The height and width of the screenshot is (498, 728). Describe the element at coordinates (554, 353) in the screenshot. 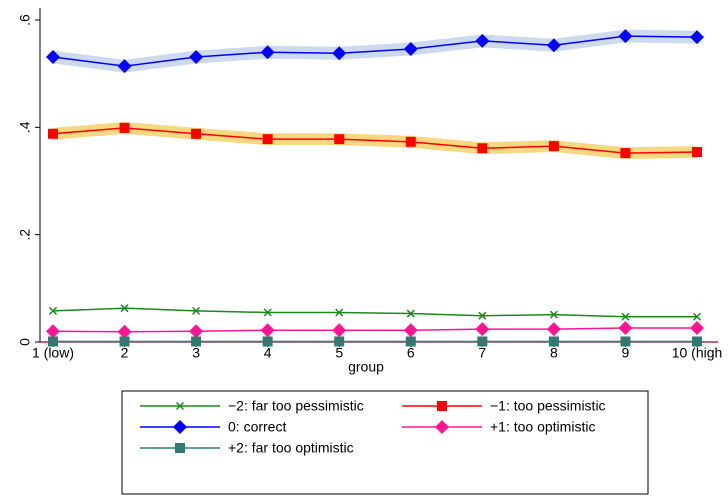

I see `x-tick-label: 8` at that location.